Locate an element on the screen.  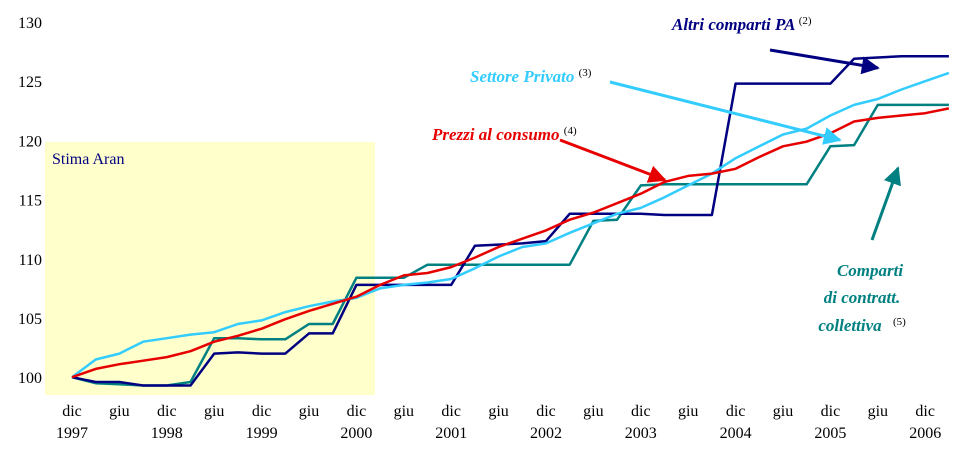
series-label: Prezzi al consumo (4) is located at coordinates (504, 134).